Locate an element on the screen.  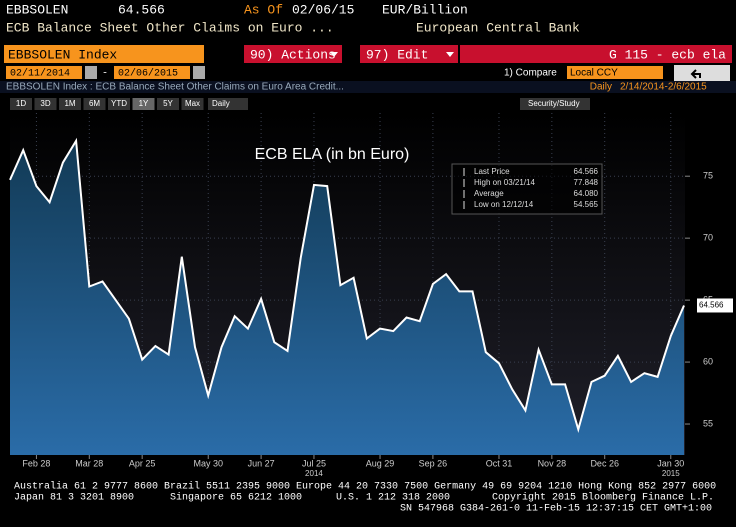
frequency-button is located at coordinates (228, 104).